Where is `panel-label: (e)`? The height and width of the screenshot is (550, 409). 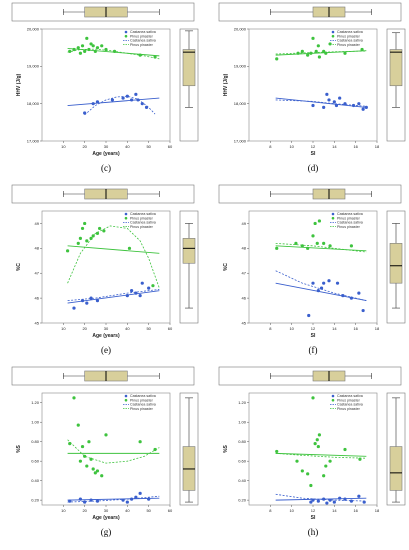
panel-label: (e) is located at coordinates (106, 350).